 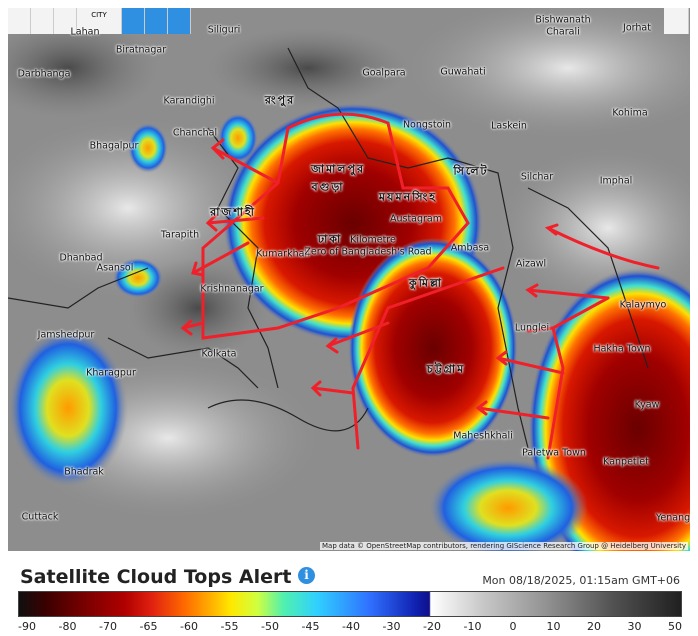 I want to click on place-label: Krishnanagar, so click(x=232, y=289).